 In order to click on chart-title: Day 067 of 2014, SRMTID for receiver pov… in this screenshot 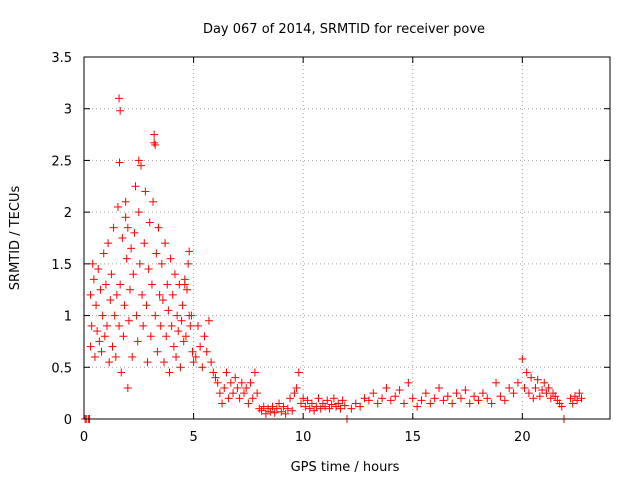, I will do `click(344, 29)`.